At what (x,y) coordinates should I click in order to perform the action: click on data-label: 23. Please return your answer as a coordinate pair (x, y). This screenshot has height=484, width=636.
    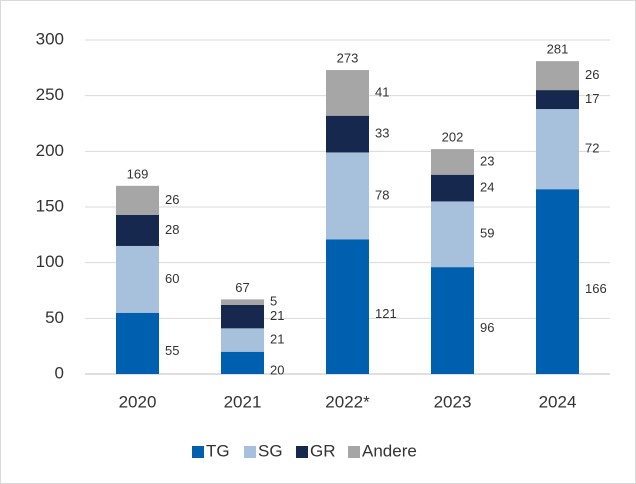
    Looking at the image, I should click on (487, 160).